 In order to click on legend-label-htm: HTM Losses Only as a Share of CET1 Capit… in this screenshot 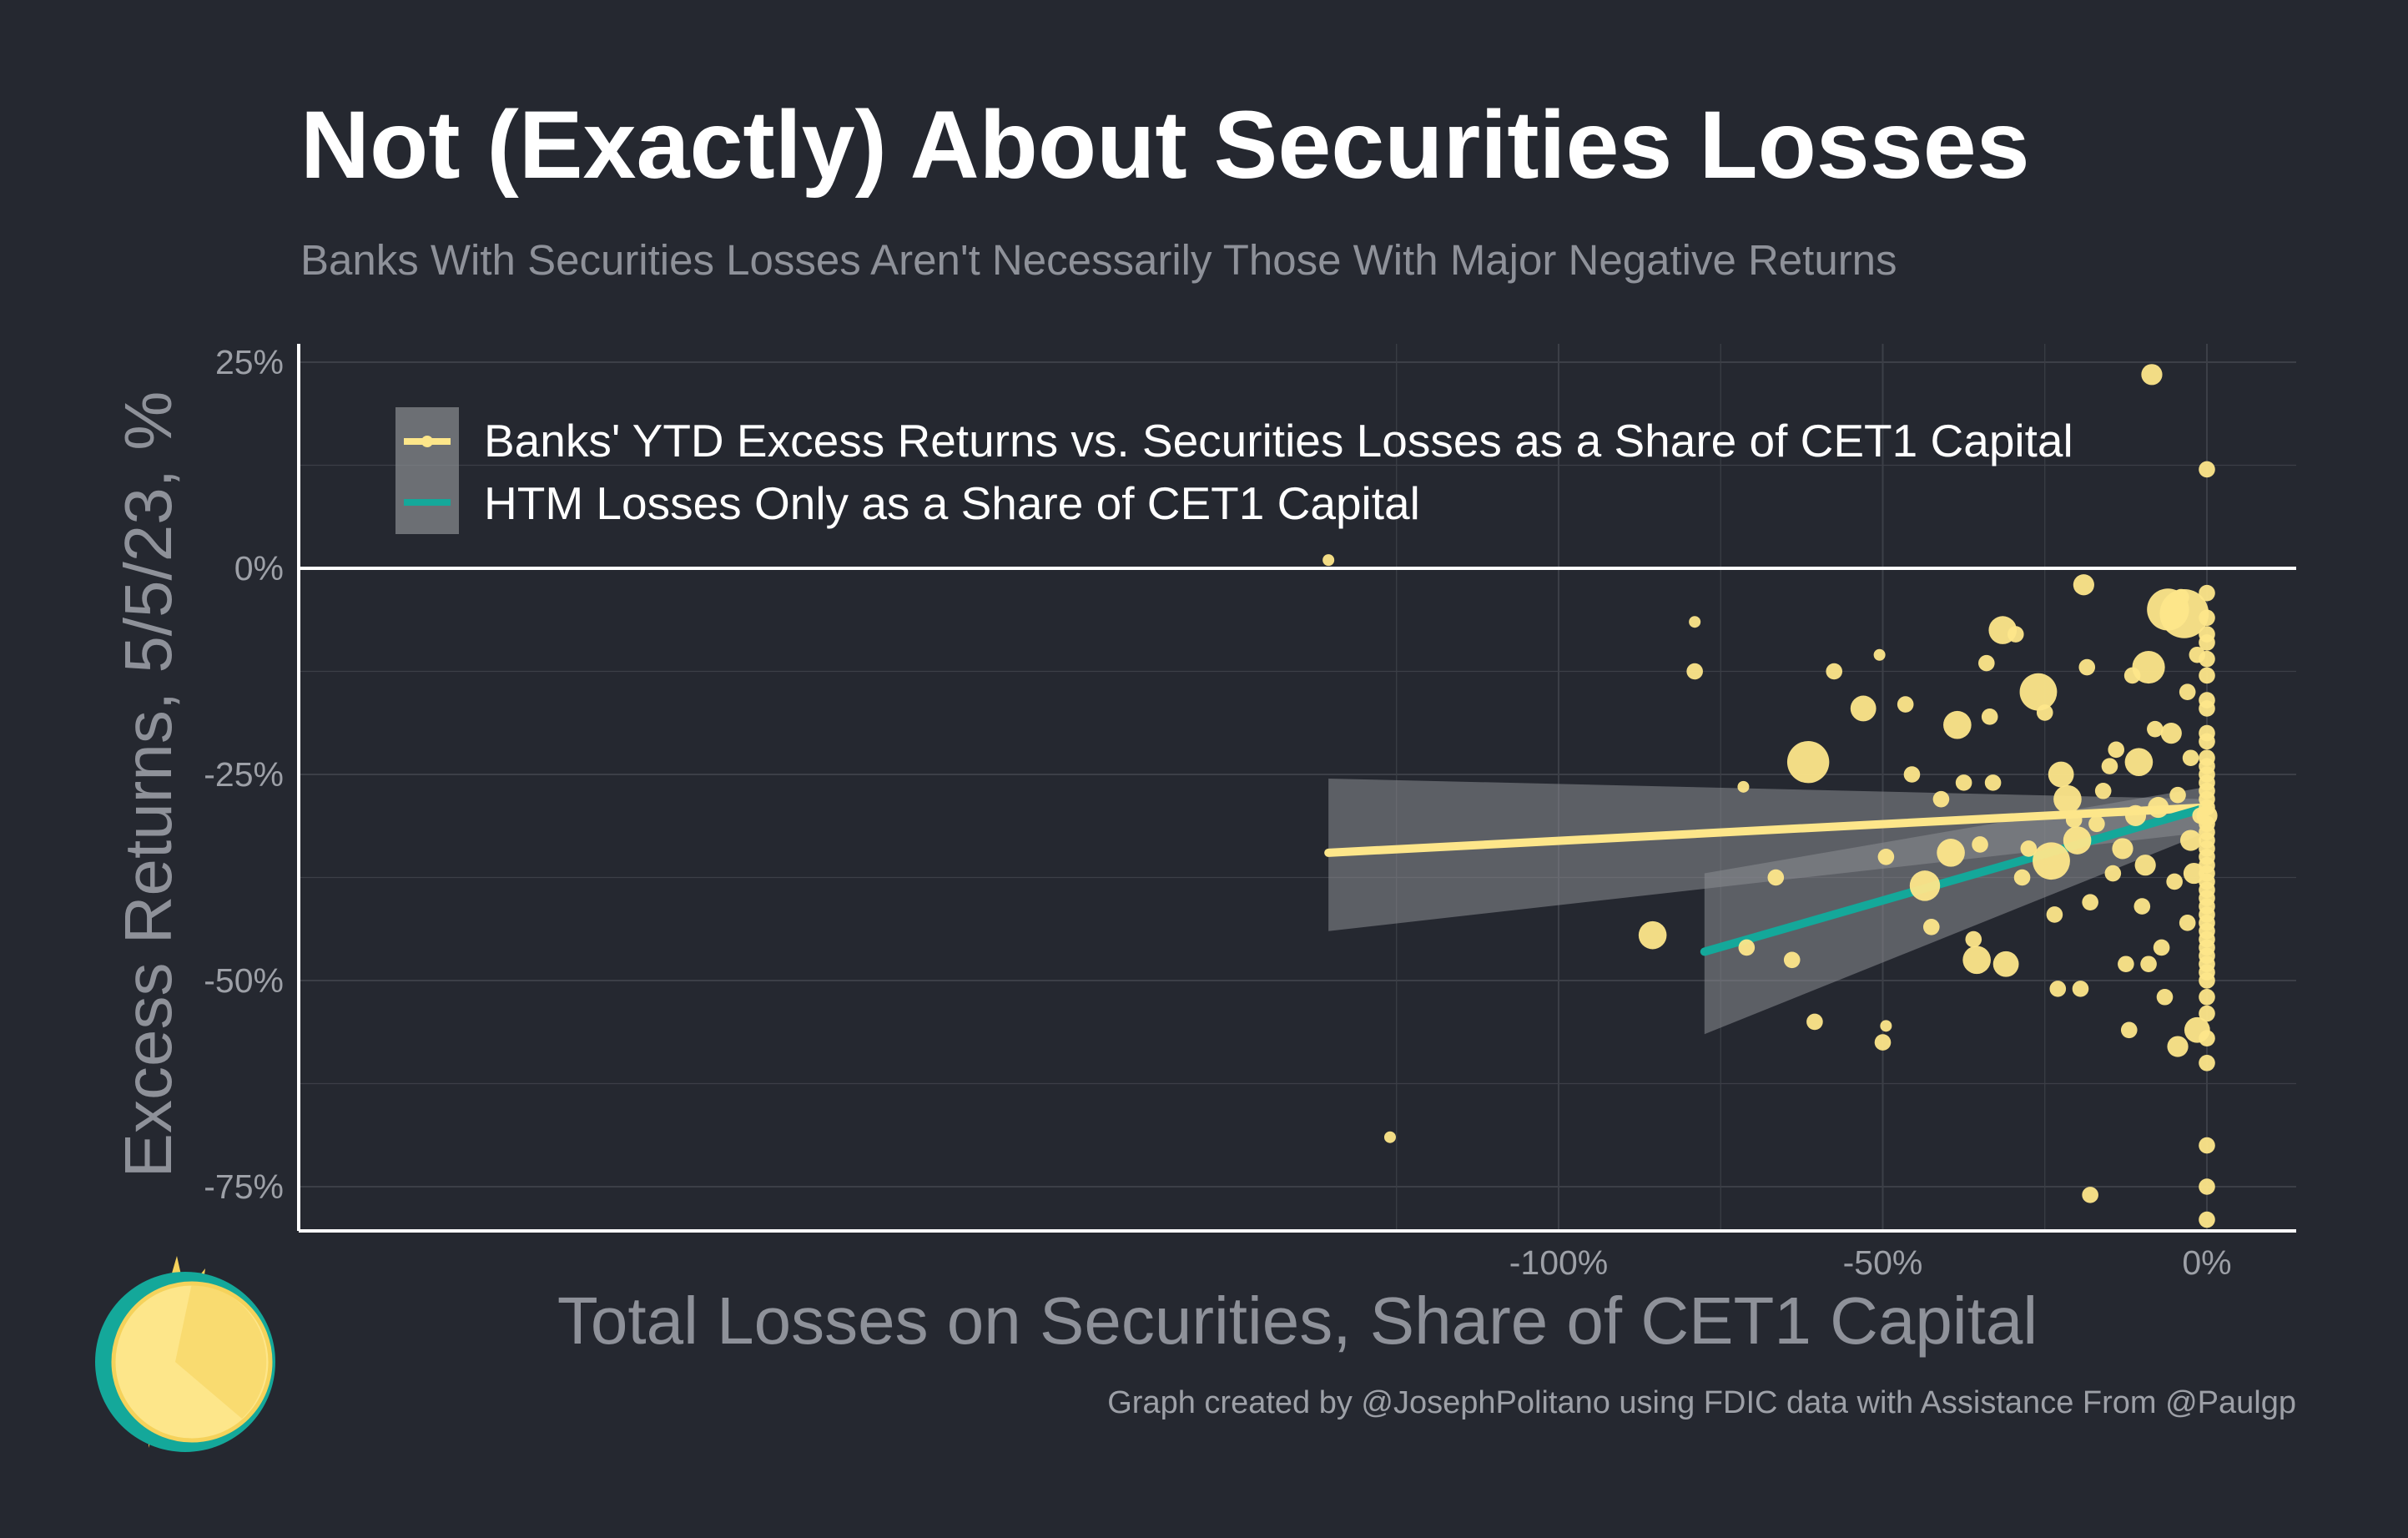, I will do `click(952, 503)`.